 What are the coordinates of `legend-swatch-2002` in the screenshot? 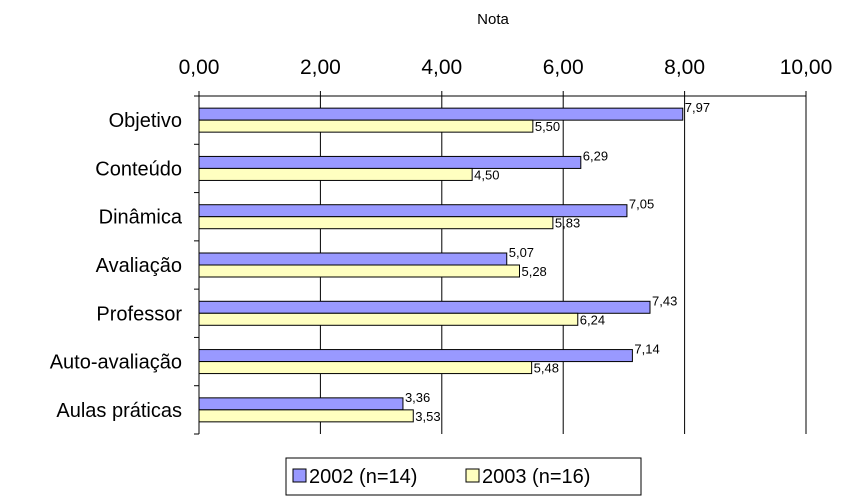 It's located at (299, 475).